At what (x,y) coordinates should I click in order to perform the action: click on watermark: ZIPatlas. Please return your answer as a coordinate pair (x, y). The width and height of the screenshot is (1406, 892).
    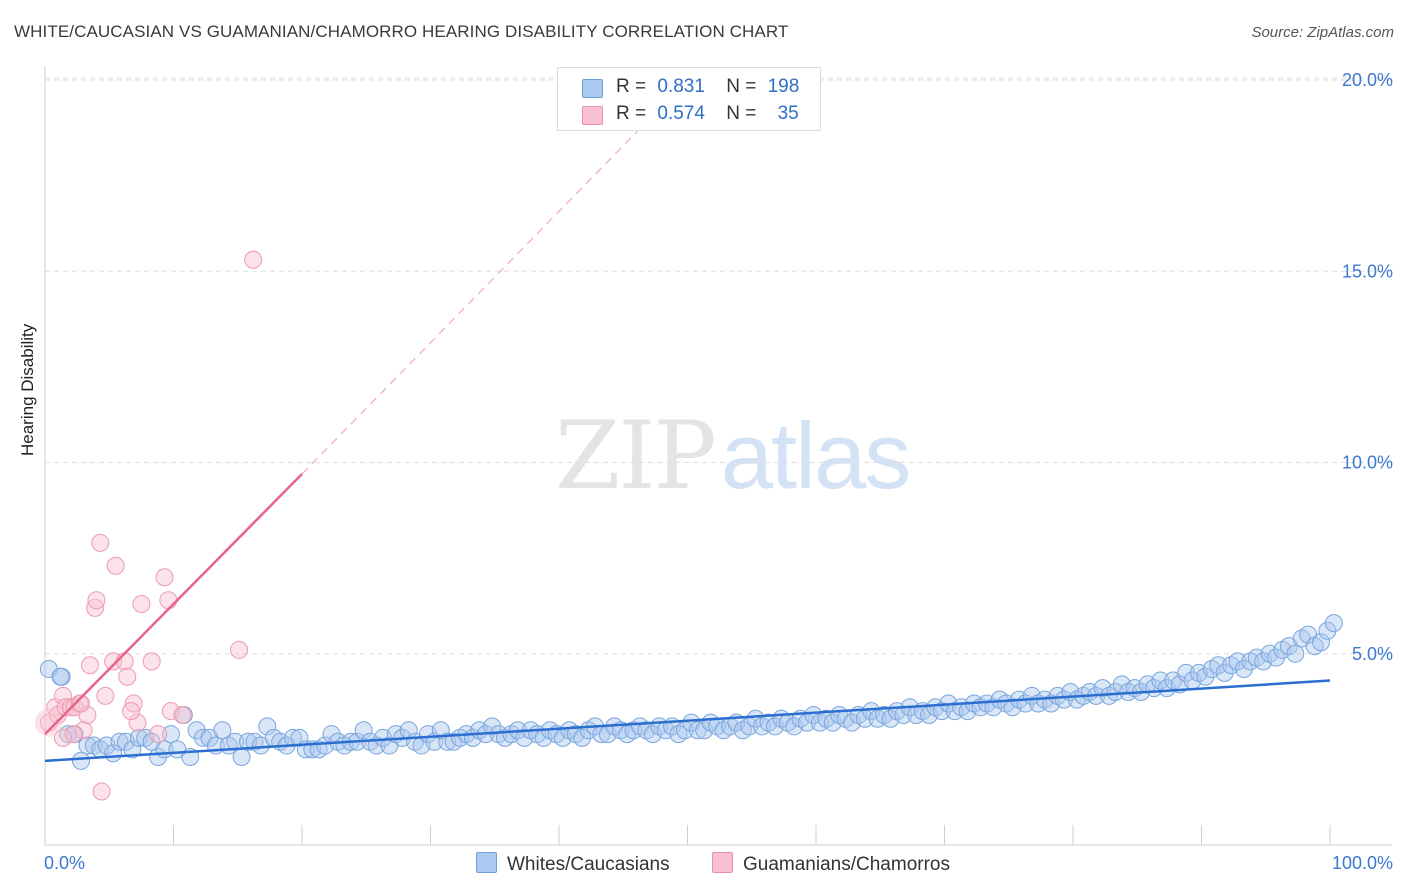
    Looking at the image, I should click on (733, 456).